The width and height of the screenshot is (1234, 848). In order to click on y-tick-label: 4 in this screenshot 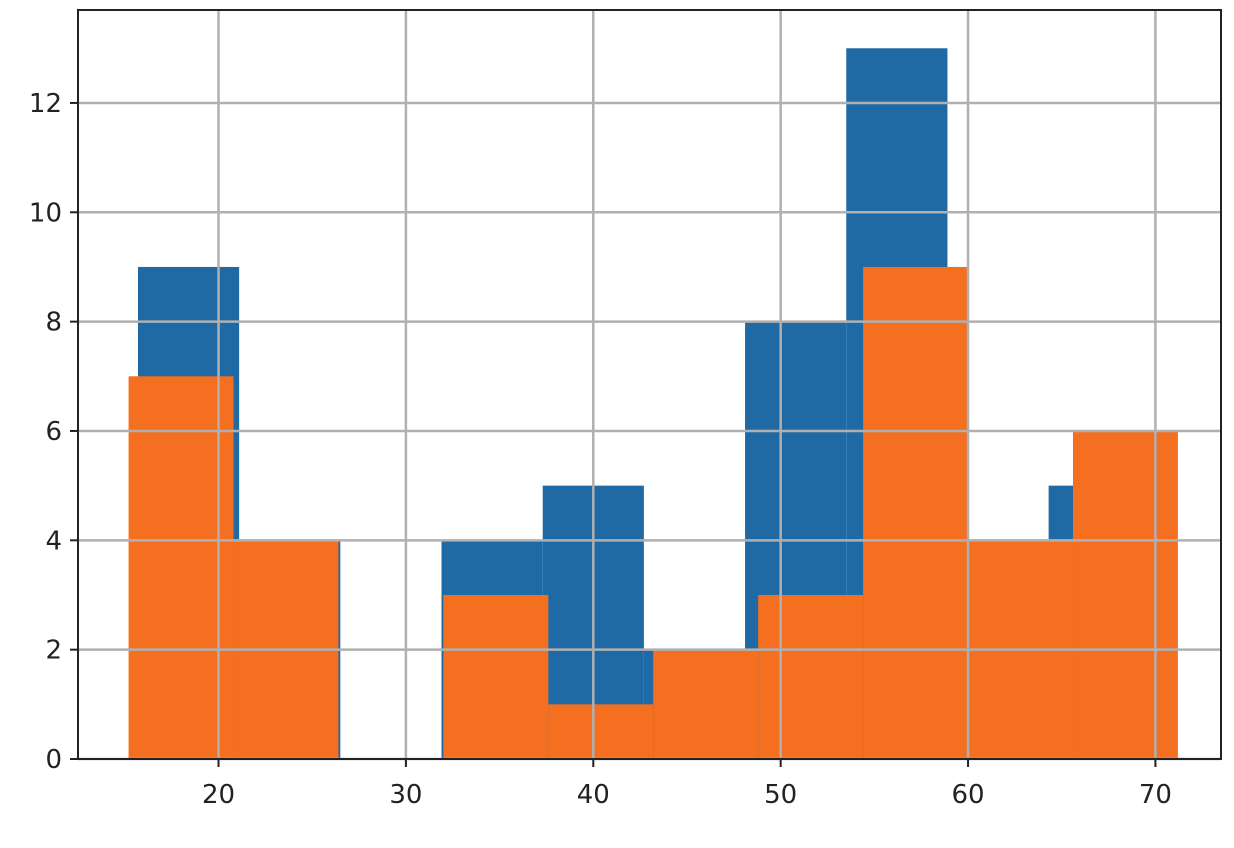, I will do `click(53, 541)`.